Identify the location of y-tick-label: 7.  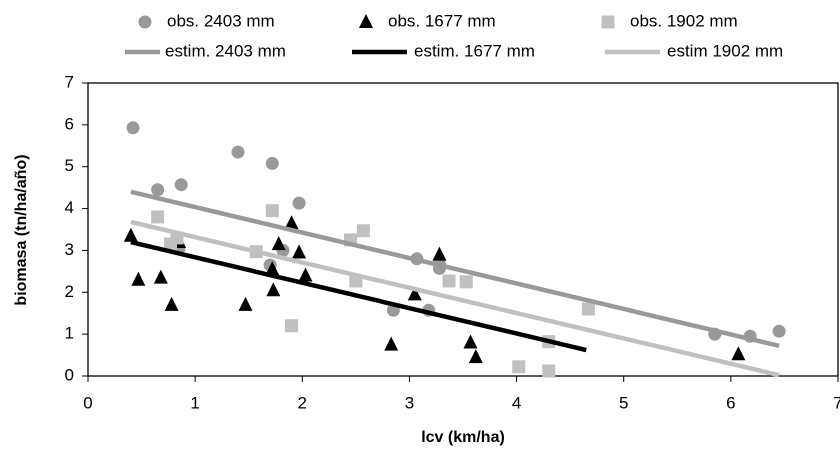
(69, 81).